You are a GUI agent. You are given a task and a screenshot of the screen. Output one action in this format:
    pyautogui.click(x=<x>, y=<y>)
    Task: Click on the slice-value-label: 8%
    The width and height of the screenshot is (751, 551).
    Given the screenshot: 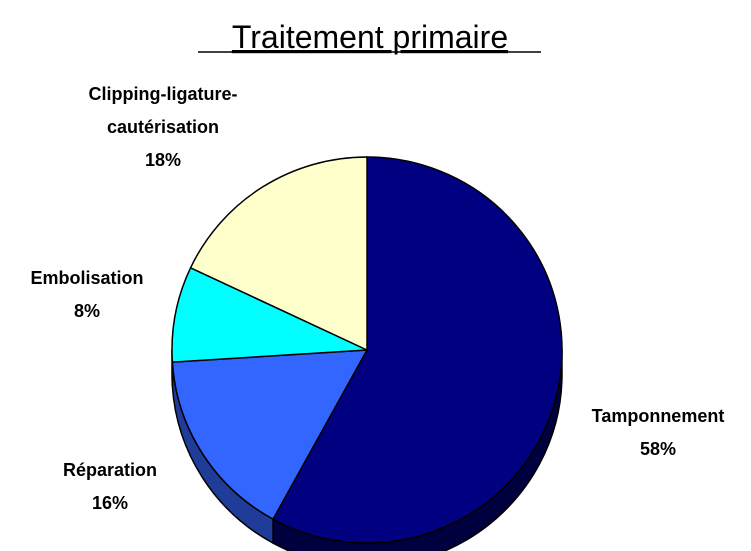 What is the action you would take?
    pyautogui.click(x=87, y=311)
    